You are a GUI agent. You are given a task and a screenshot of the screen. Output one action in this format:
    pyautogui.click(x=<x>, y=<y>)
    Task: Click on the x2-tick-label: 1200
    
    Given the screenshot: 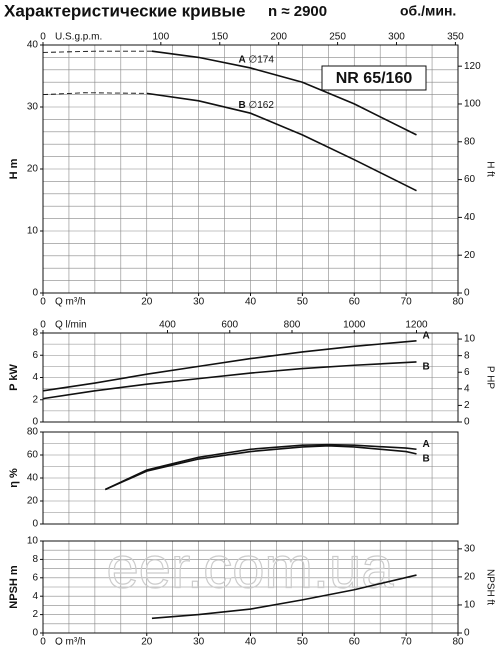 What is the action you would take?
    pyautogui.click(x=416, y=325)
    